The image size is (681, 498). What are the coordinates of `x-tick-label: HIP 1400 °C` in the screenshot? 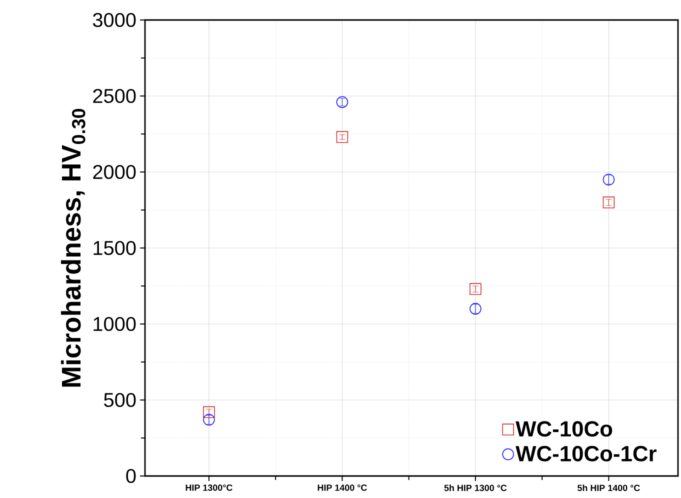 It's located at (342, 487).